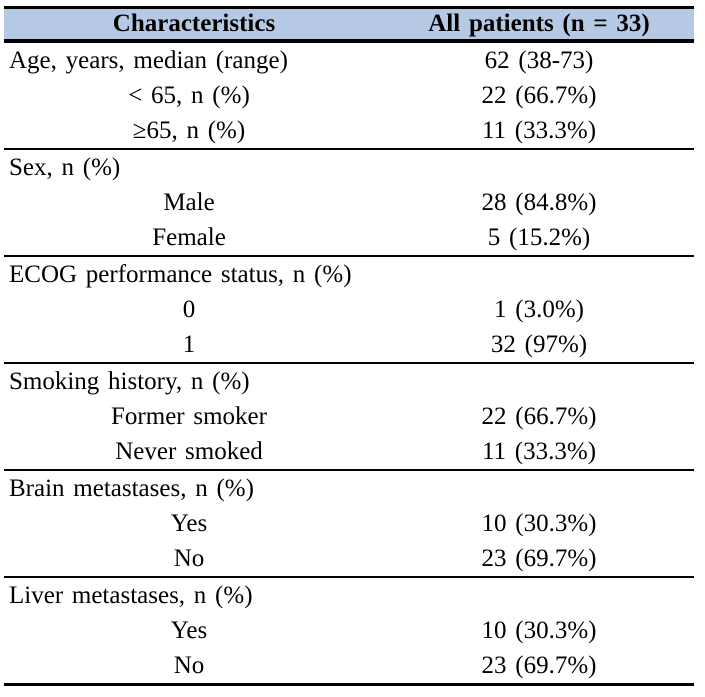 This screenshot has width=705, height=697. Describe the element at coordinates (539, 23) in the screenshot. I see `header-all-patients: All patients (n = 33)` at that location.